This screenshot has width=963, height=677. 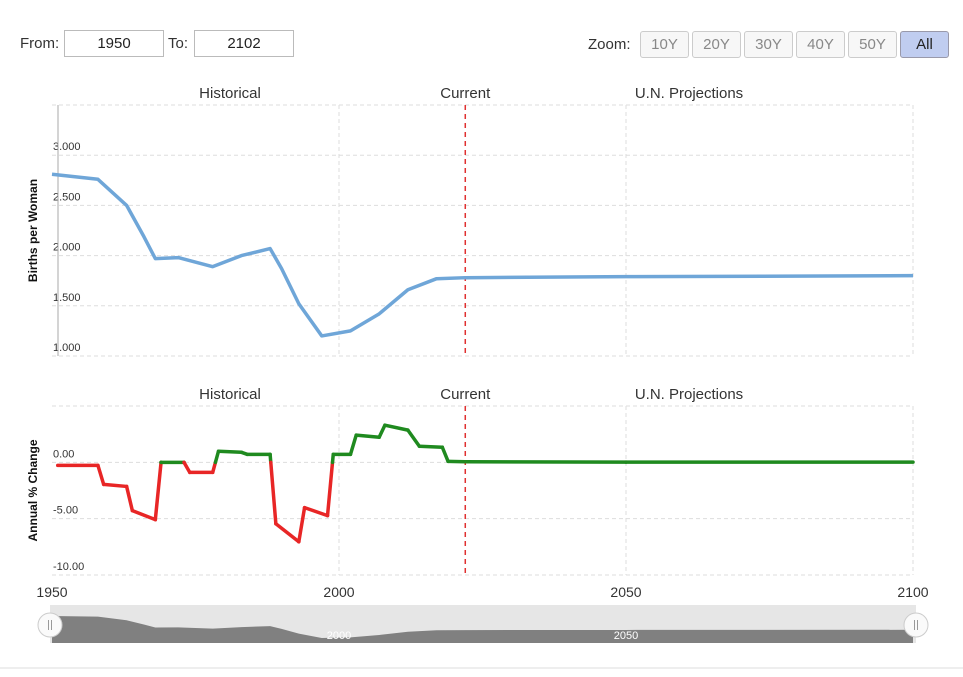 I want to click on zoom-label: Zoom:, so click(x=609, y=44).